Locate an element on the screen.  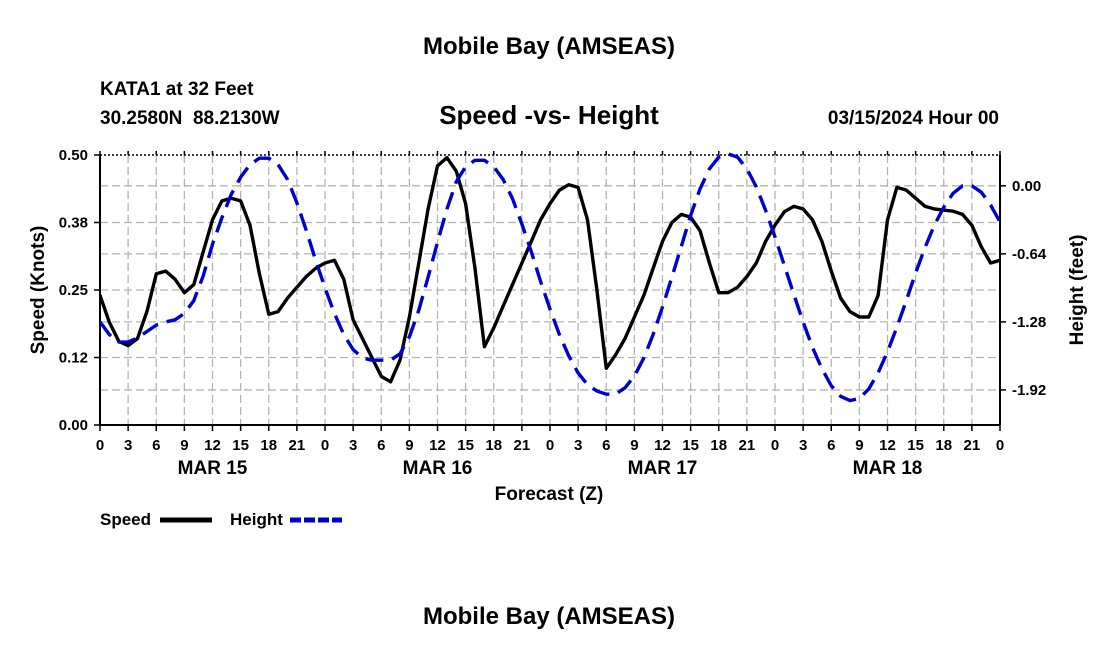
forecast-datetime: 03/15/2024 Hour 00 is located at coordinates (913, 118).